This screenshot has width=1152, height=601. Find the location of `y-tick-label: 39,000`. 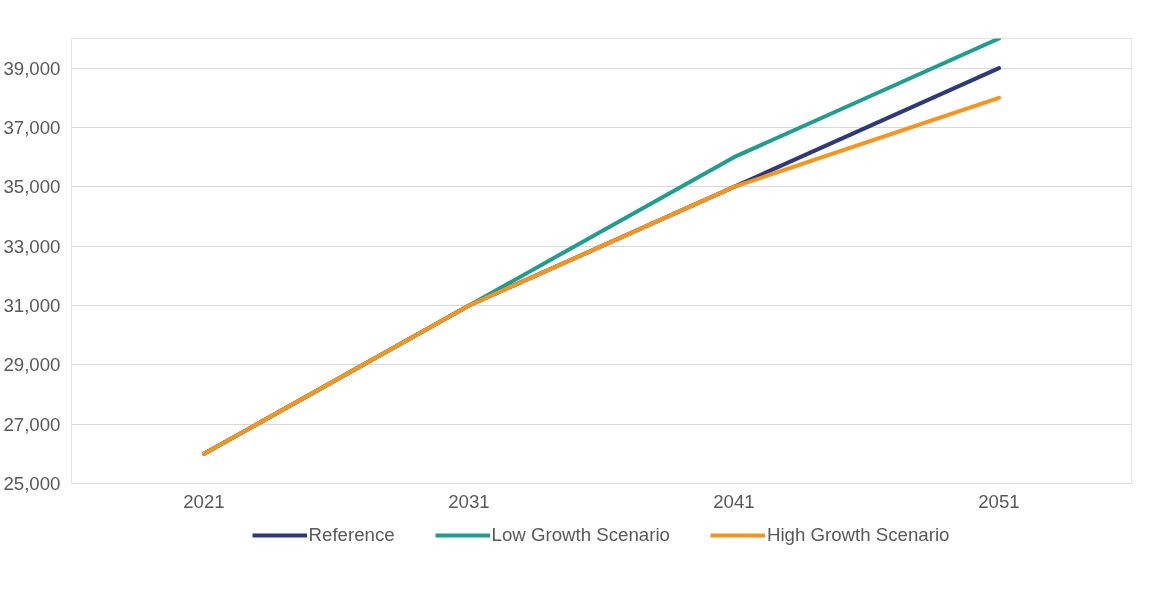

y-tick-label: 39,000 is located at coordinates (32, 68).